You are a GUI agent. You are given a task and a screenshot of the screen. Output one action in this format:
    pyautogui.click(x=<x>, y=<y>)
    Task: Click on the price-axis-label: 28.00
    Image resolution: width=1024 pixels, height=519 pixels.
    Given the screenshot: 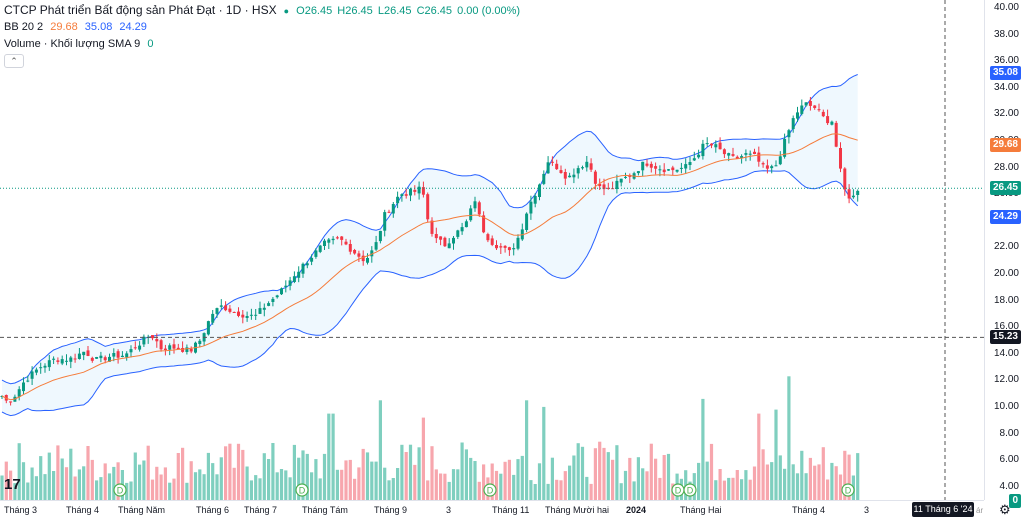 What is the action you would take?
    pyautogui.click(x=1006, y=167)
    